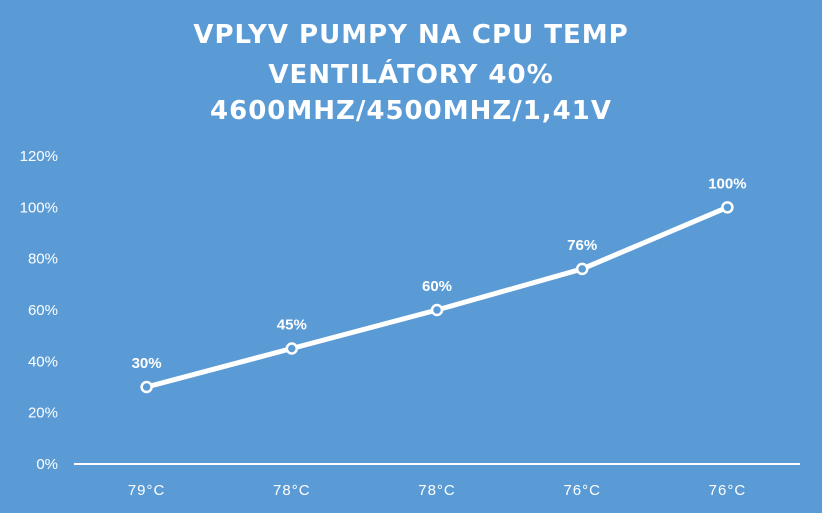 Image resolution: width=822 pixels, height=513 pixels. I want to click on chart-title-line-1: VPLYV PUMPY NA CPU TEMP, so click(411, 35).